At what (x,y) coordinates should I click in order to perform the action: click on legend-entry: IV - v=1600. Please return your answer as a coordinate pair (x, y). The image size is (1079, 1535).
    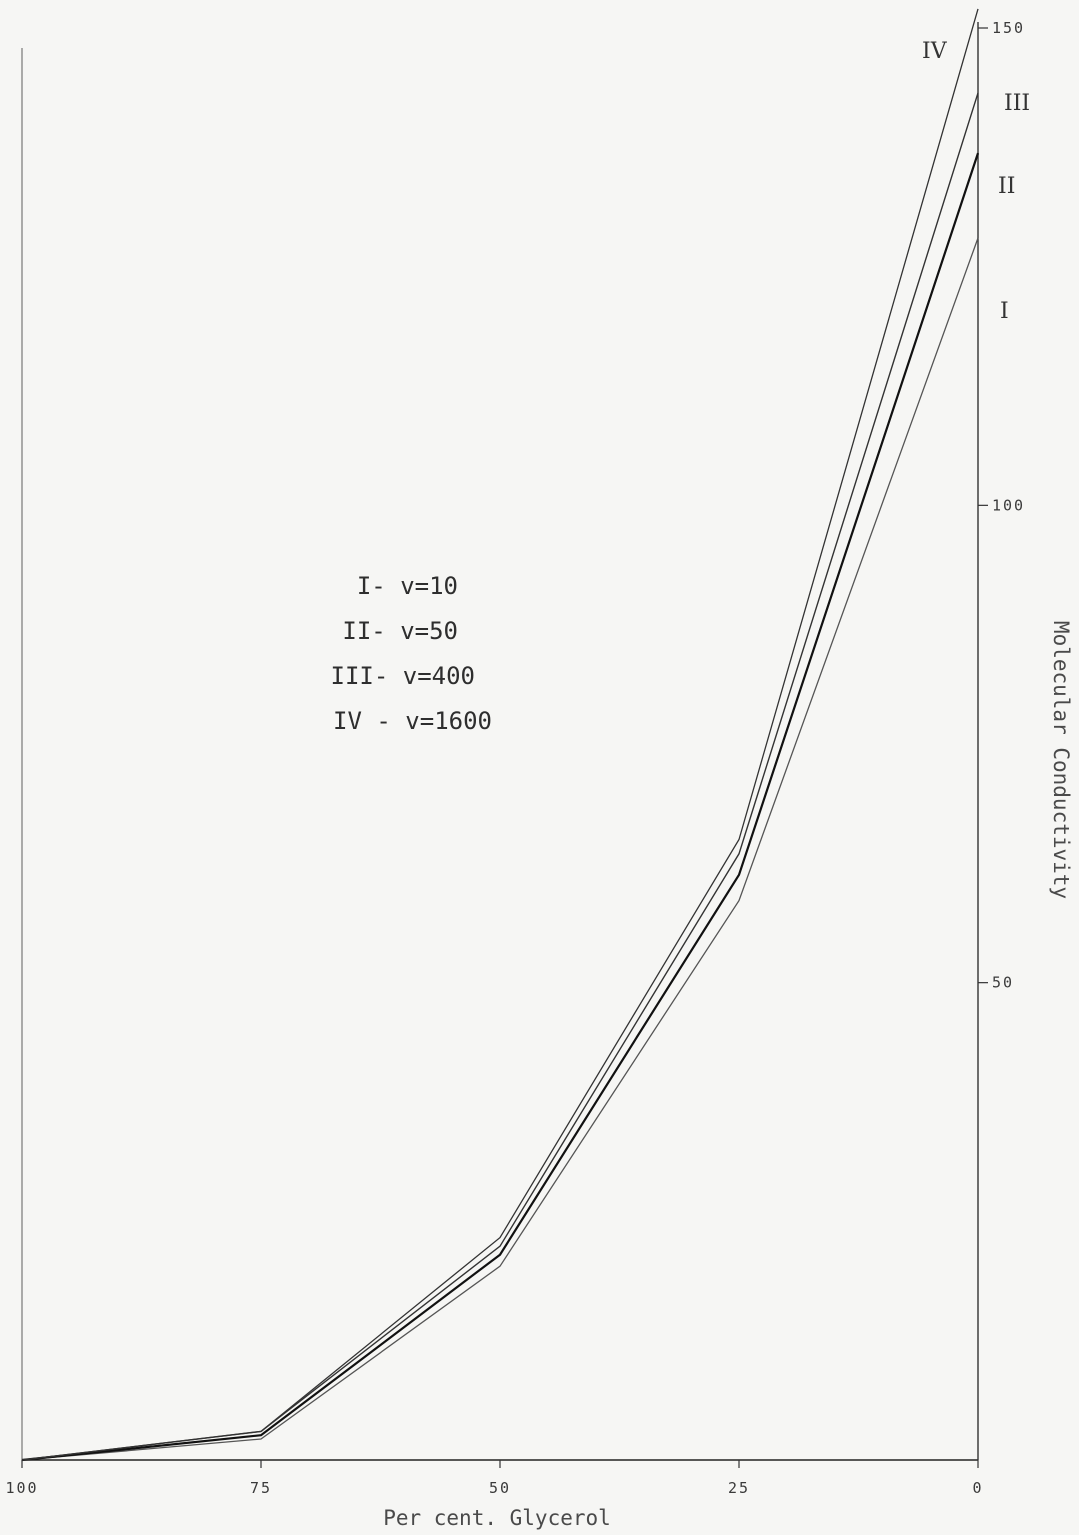
    Looking at the image, I should click on (412, 721).